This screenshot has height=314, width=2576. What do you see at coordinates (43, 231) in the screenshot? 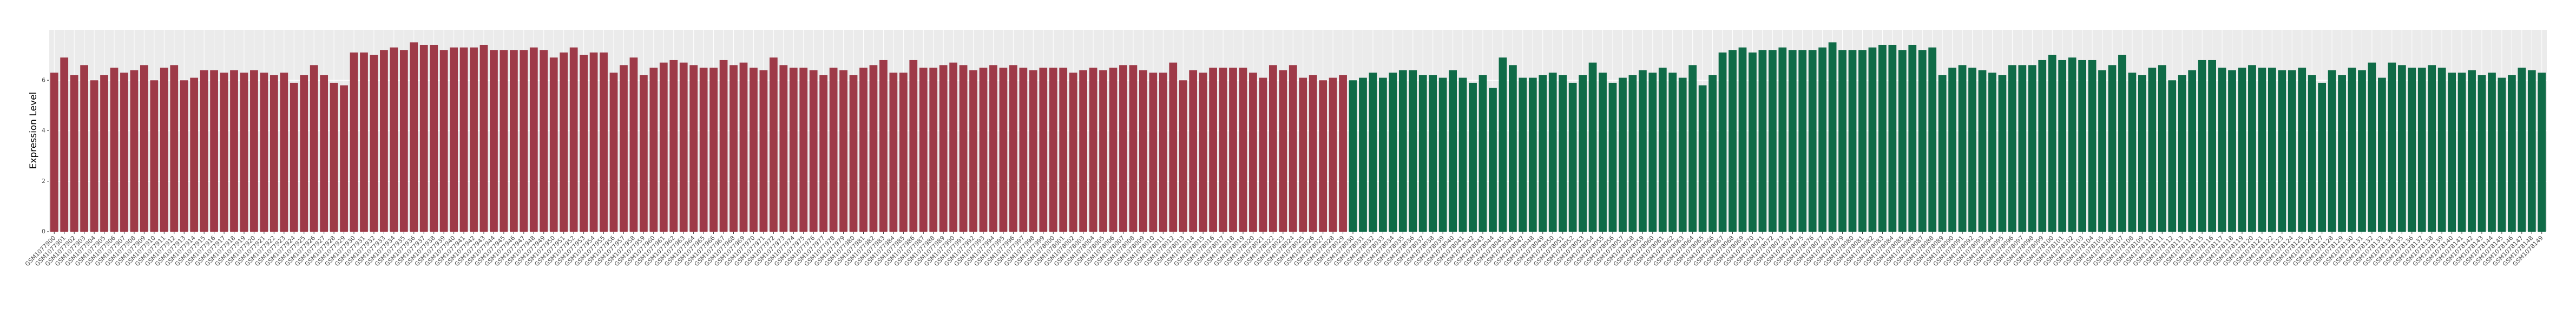
I see `y-tick-label: 0` at bounding box center [43, 231].